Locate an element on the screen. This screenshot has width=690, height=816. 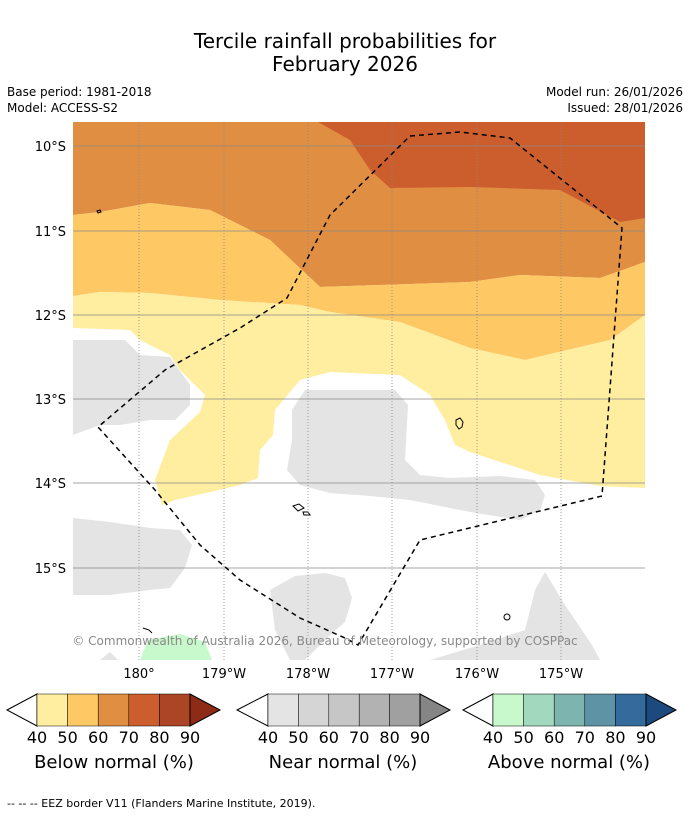
latitude-label: 10°S is located at coordinates (50, 147).